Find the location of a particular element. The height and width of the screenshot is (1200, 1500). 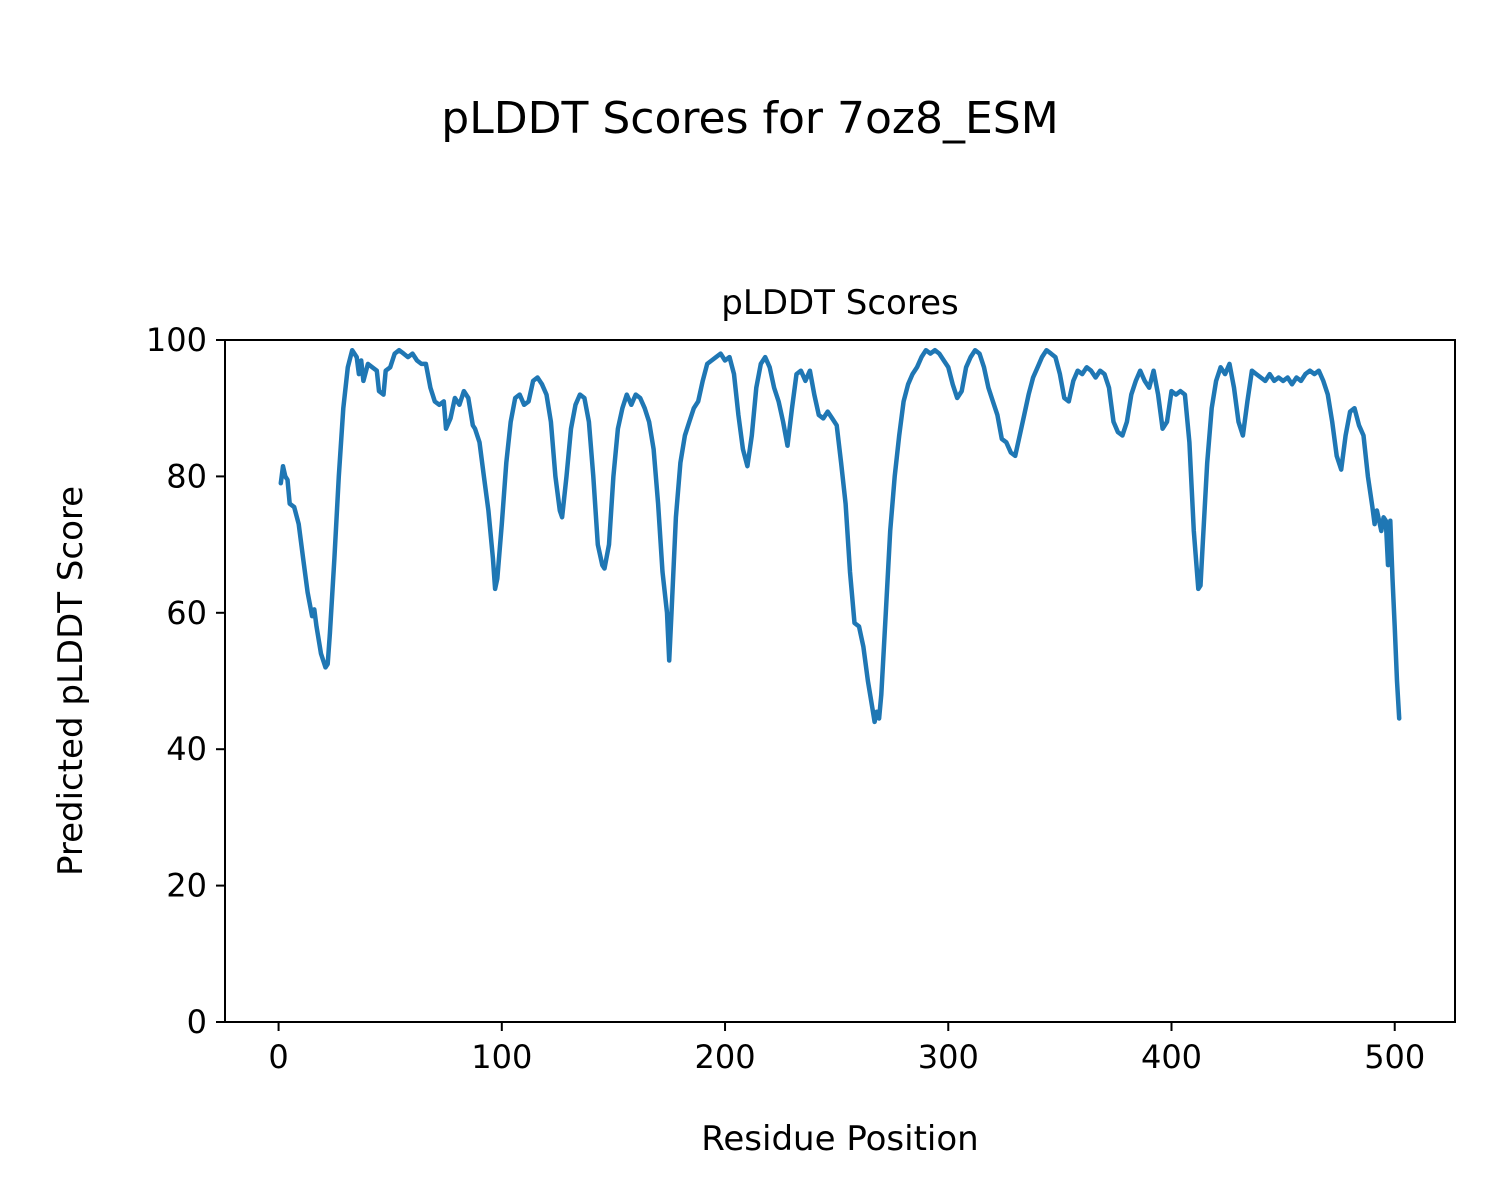

figure-title: pLDDT Scores for 7oz8_ESM is located at coordinates (749, 118).